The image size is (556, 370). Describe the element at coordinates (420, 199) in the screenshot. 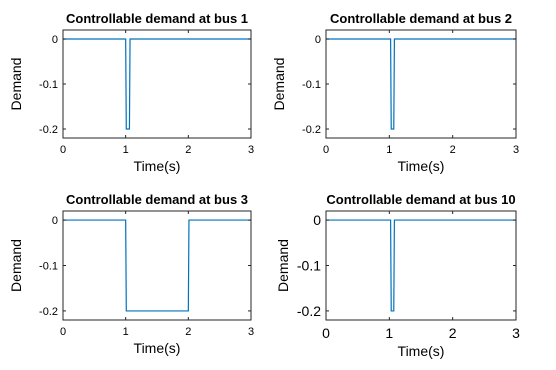

I see `chart-title: Controllable demand at bus 10` at that location.